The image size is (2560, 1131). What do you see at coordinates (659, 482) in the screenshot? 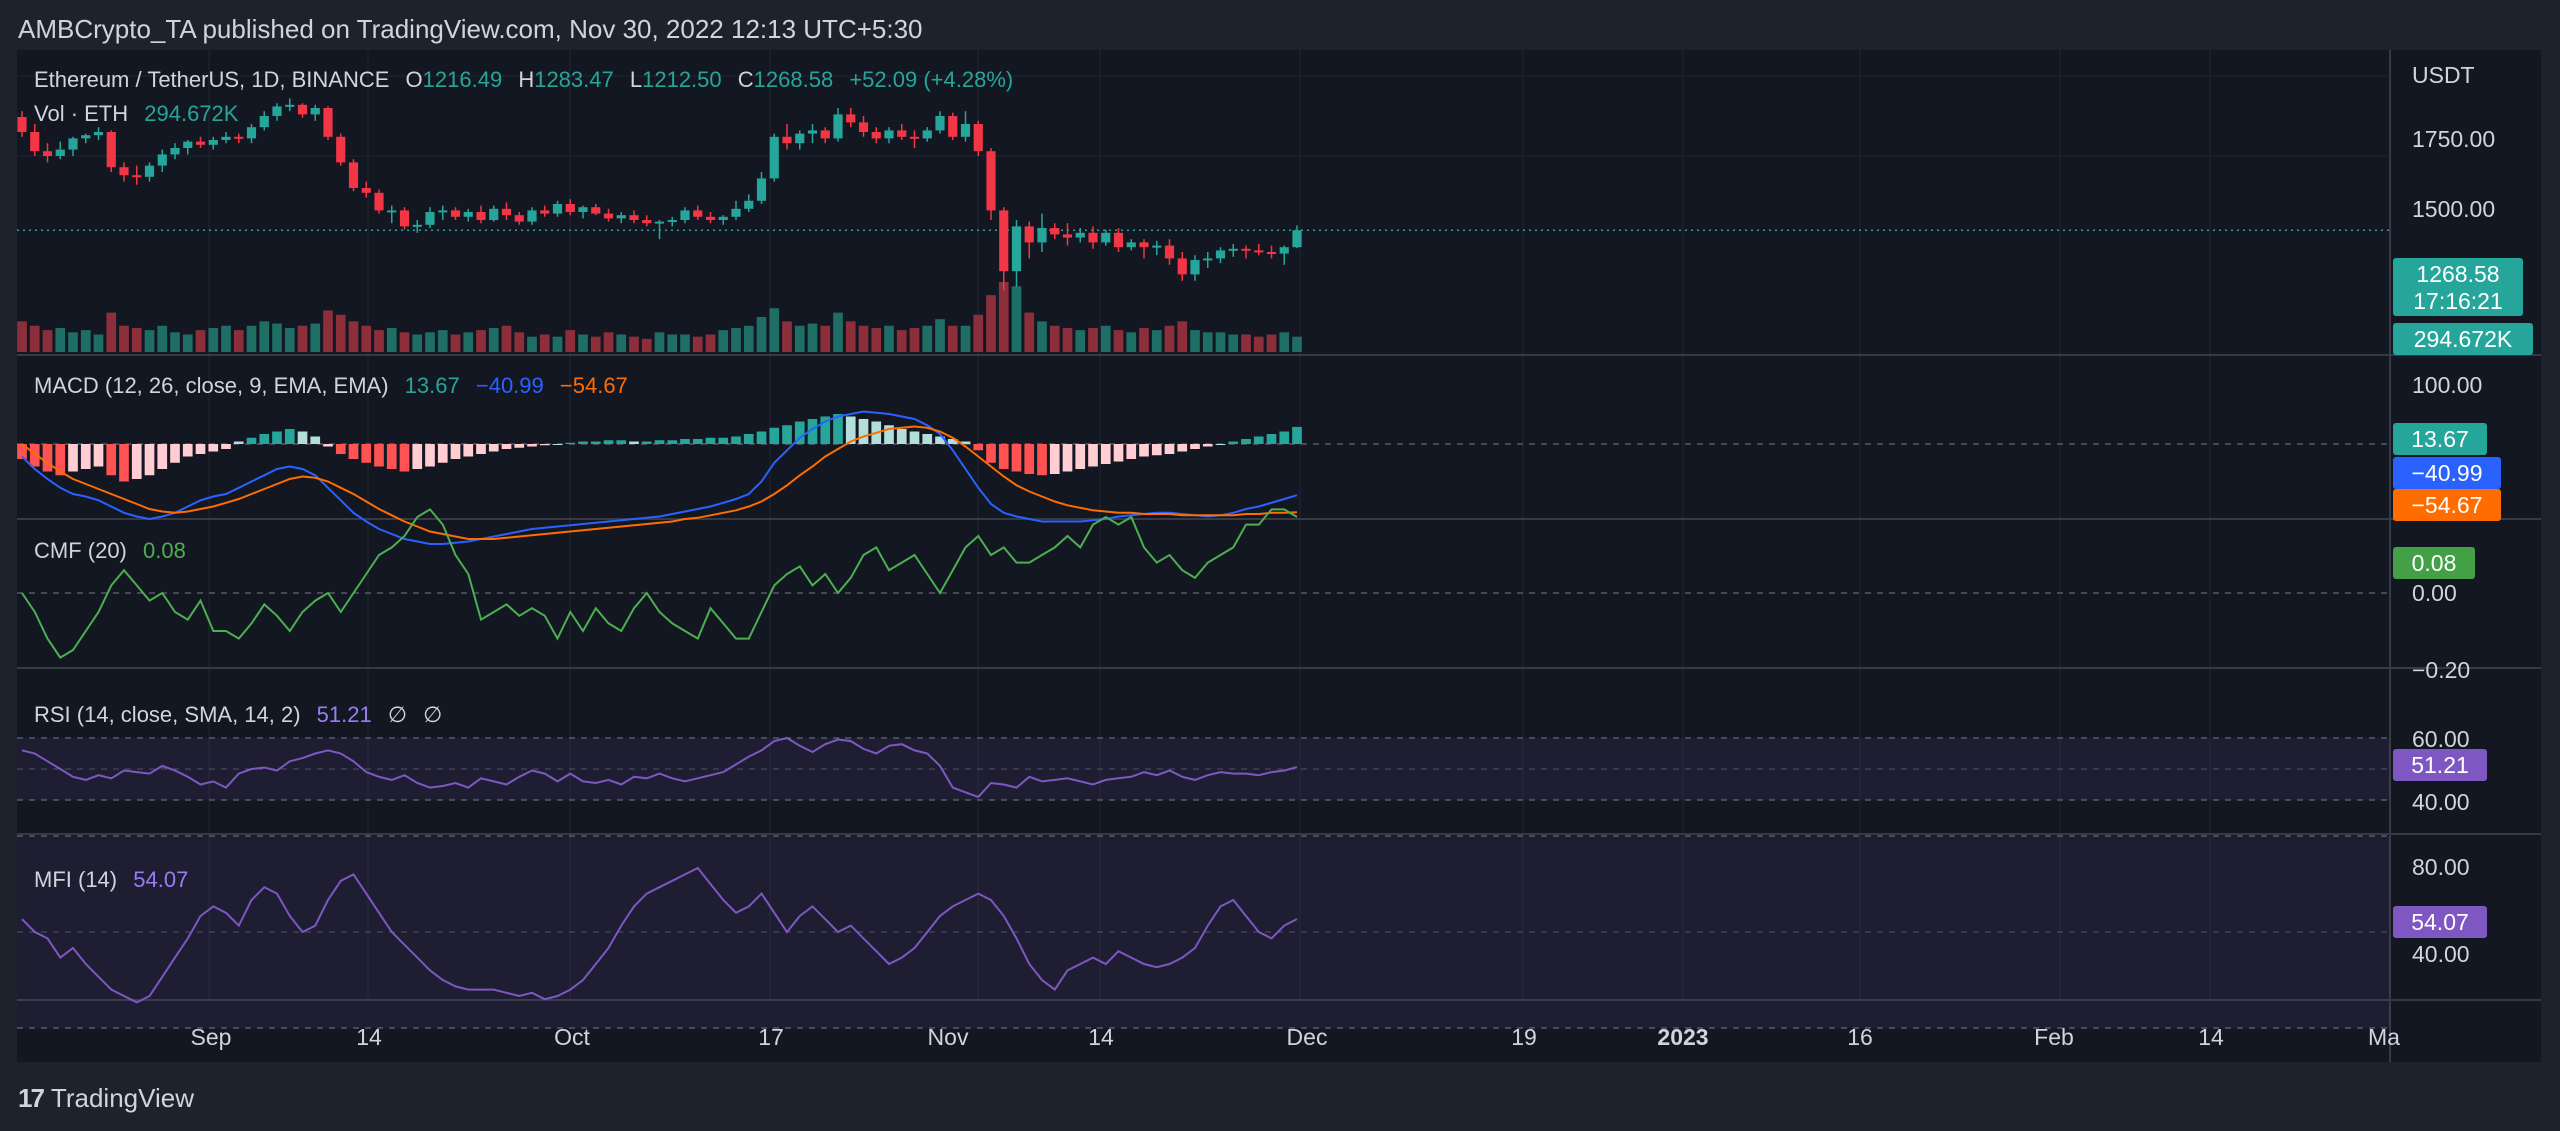
I see `macd-signal-line` at bounding box center [659, 482].